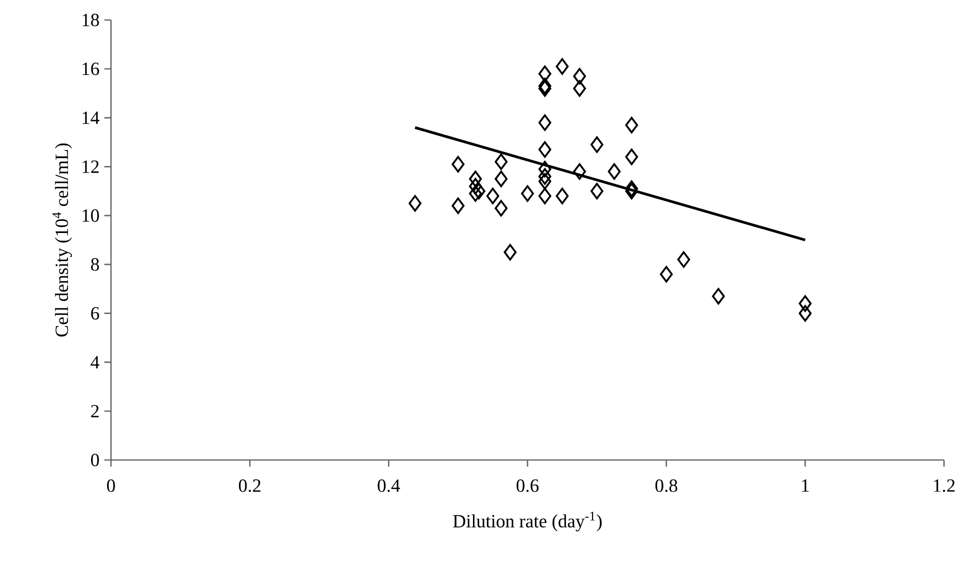 This screenshot has width=964, height=565. I want to click on x-axis-title: Dilution rate (day$^{-1}$), so click(527, 522).